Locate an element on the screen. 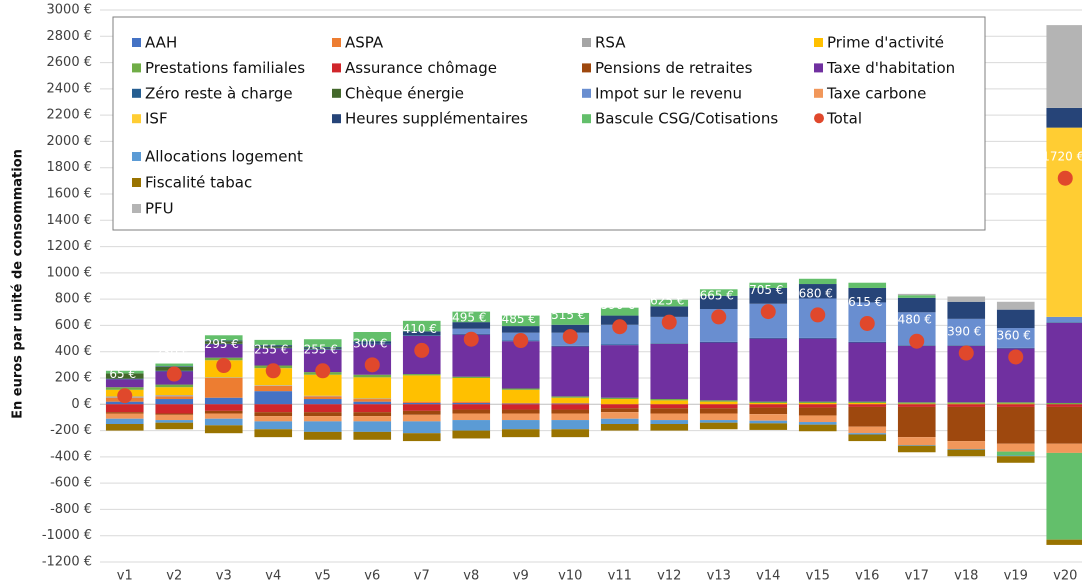 The width and height of the screenshot is (1082, 584). y-tick-label: -800 € is located at coordinates (71, 509).